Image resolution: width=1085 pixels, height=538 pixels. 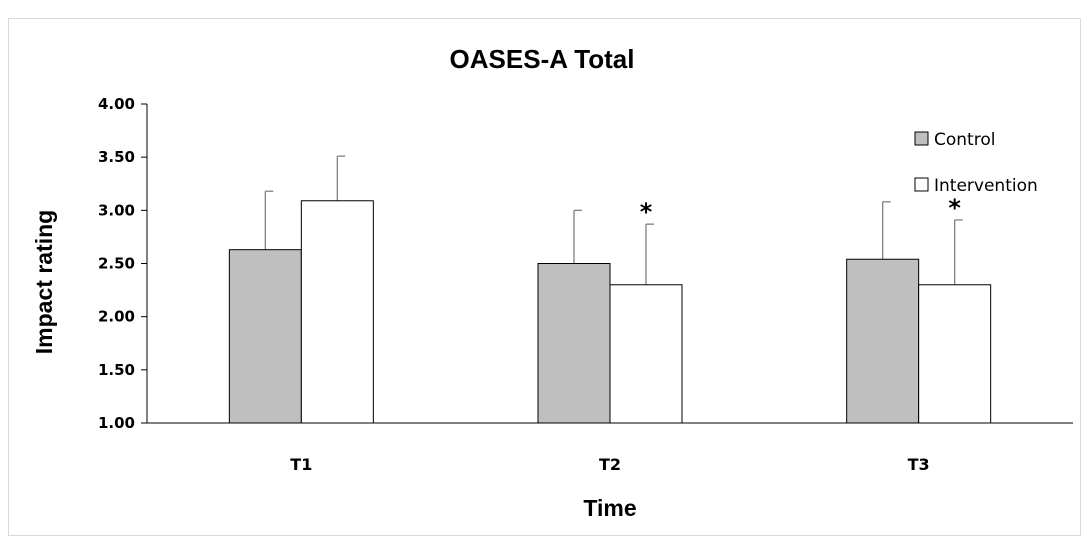 I want to click on bar-intervention-t1, so click(x=337, y=312).